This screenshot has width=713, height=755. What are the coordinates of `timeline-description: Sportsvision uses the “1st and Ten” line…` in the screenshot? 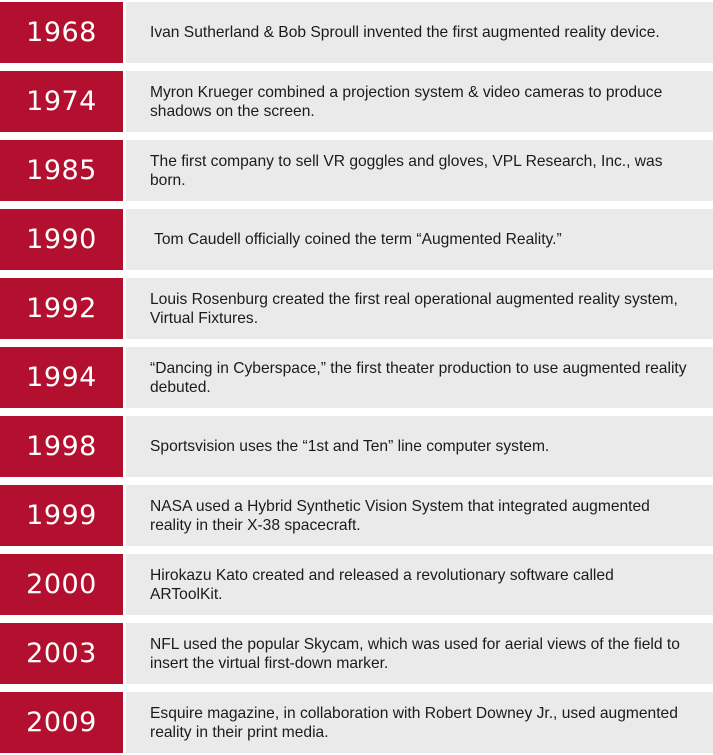 It's located at (350, 446).